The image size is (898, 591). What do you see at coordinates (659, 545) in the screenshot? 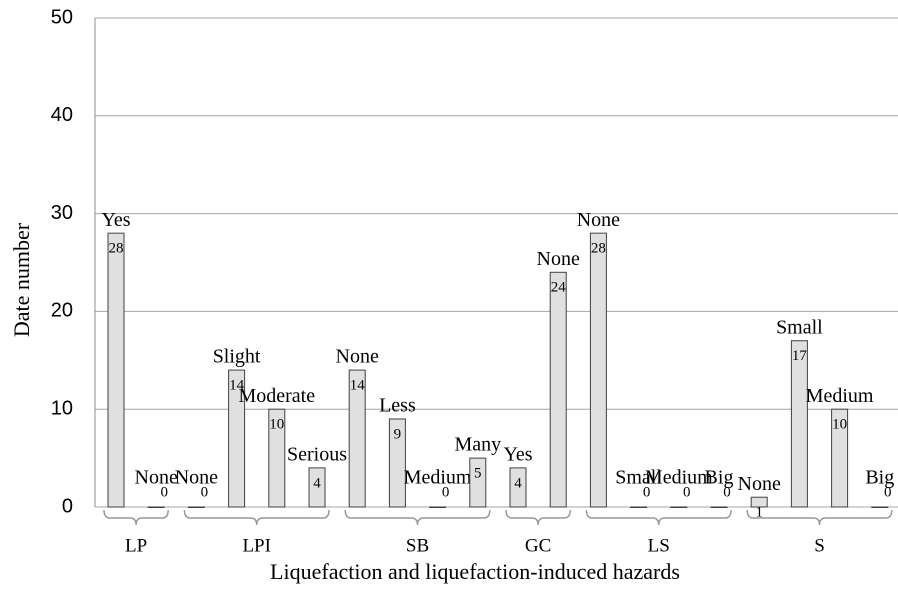
I see `group-label: LS` at bounding box center [659, 545].